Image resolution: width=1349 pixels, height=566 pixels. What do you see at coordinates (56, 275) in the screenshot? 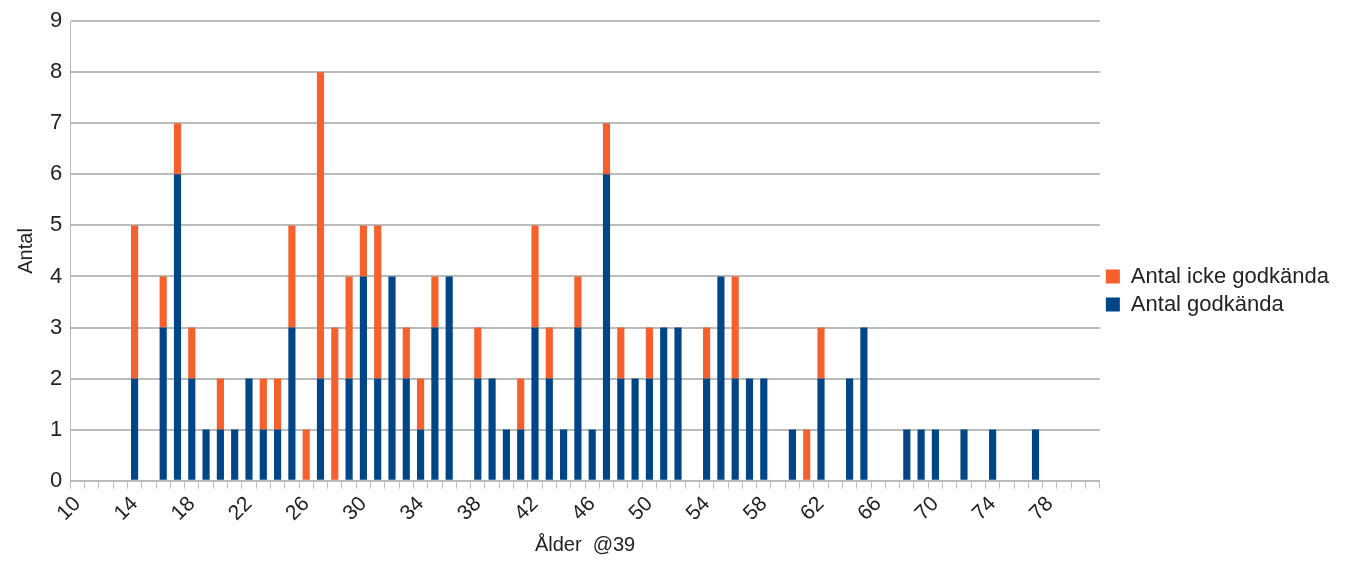
I see `y-tick-label: 4` at bounding box center [56, 275].